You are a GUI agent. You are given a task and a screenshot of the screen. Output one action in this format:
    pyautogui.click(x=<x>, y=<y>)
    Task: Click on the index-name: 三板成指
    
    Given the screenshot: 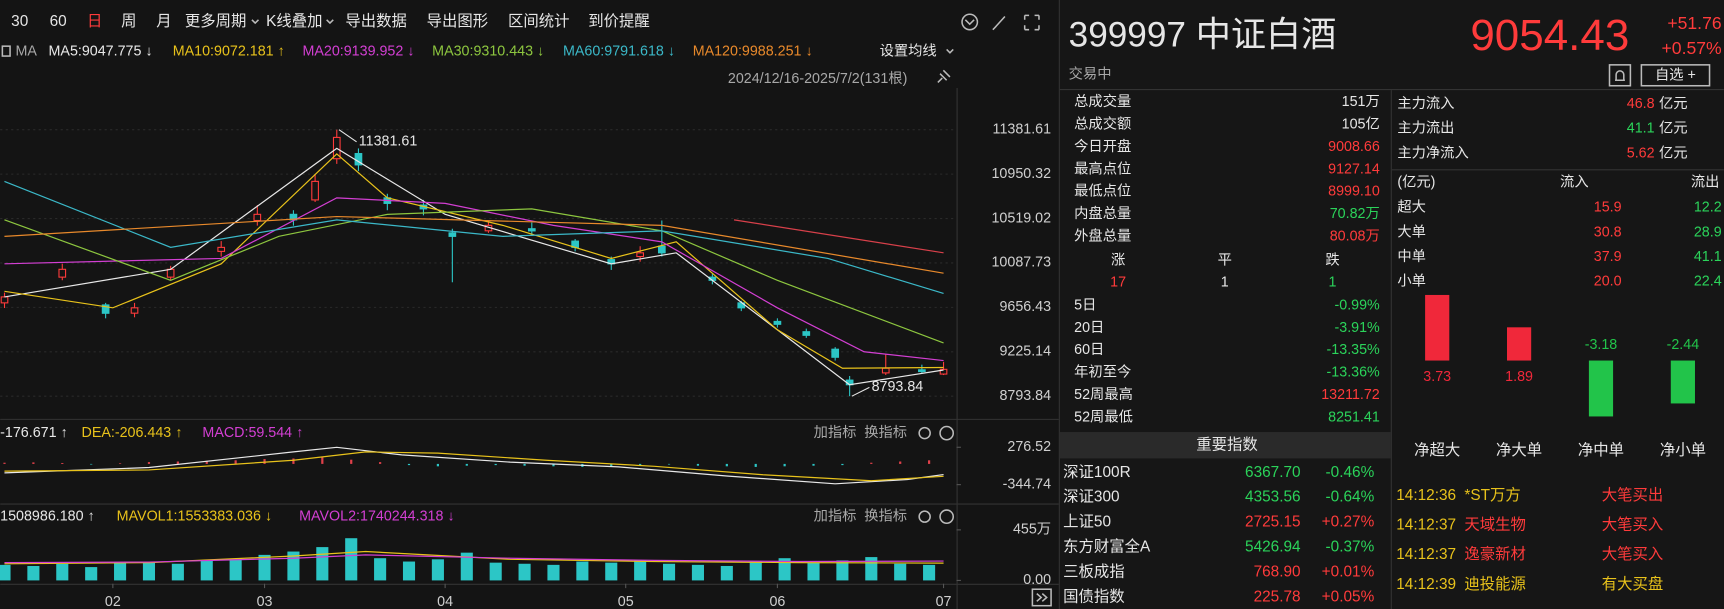 What is the action you would take?
    pyautogui.click(x=1094, y=572)
    